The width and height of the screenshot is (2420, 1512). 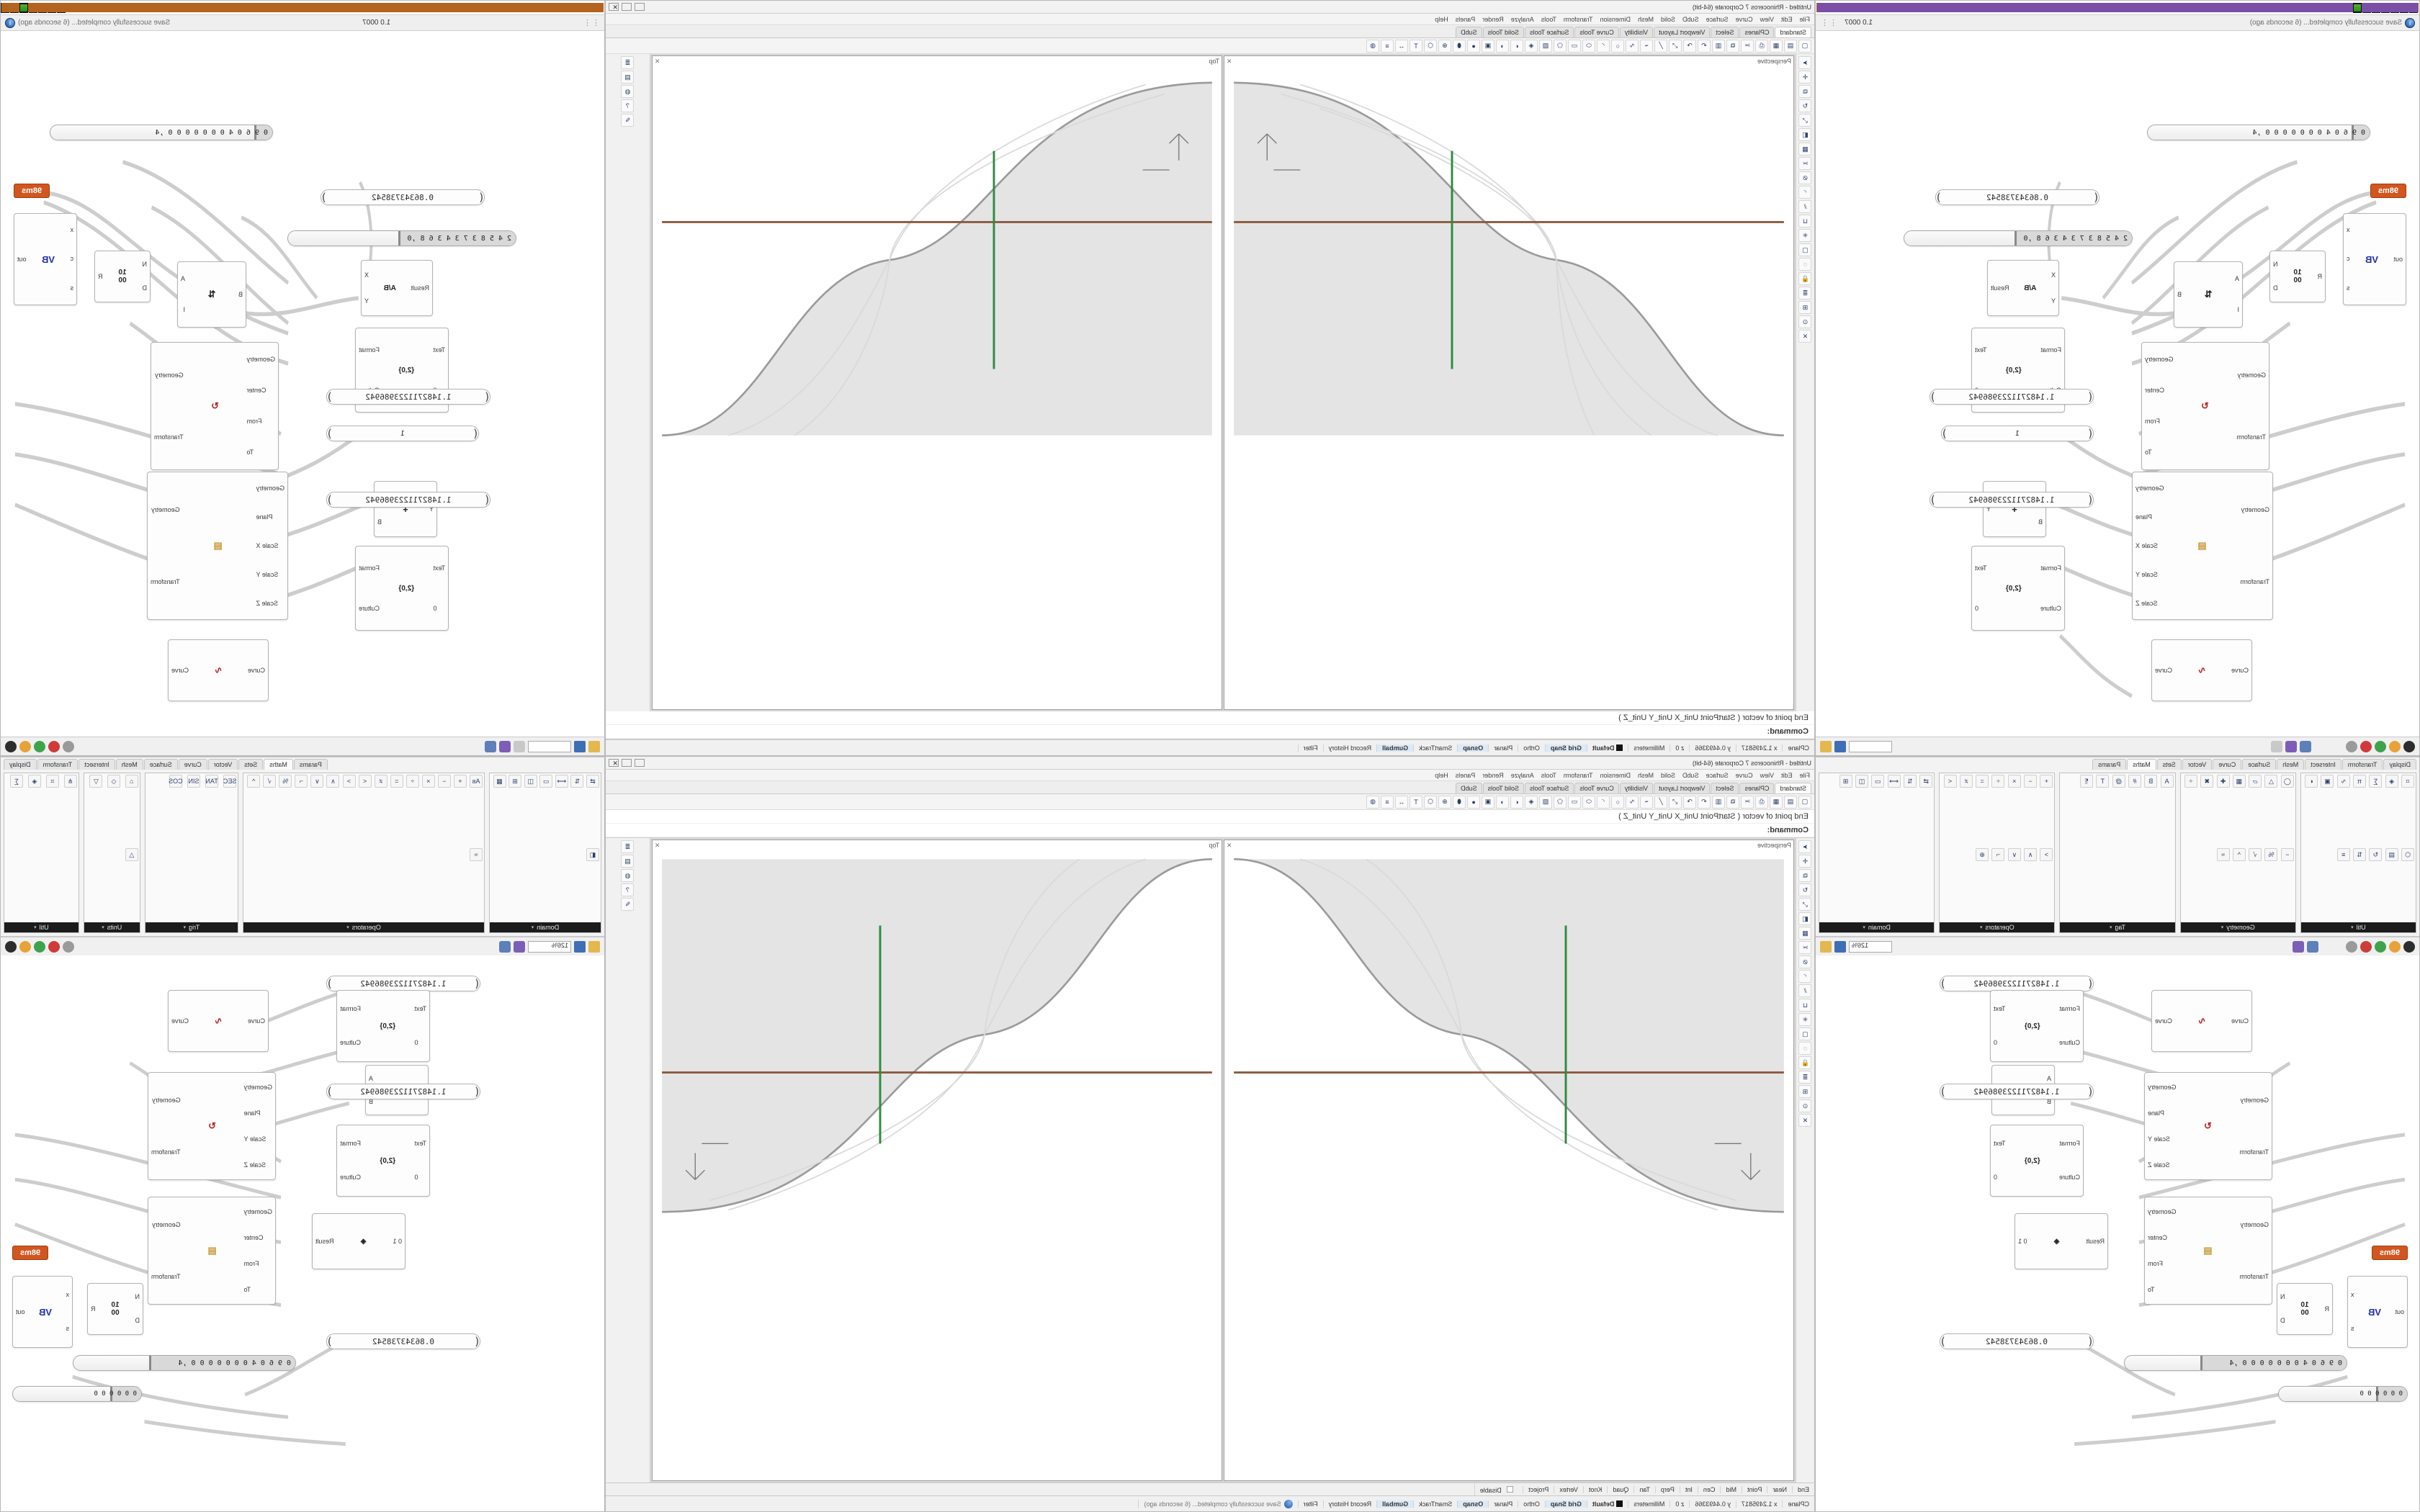 I want to click on gh-group-title: Units ▾, so click(x=112, y=927).